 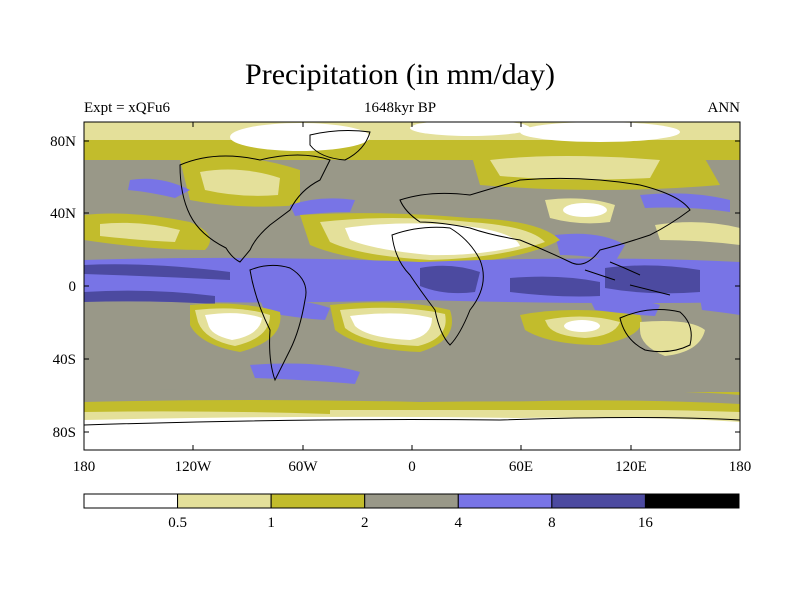 I want to click on colorbar-label: 16, so click(x=646, y=523).